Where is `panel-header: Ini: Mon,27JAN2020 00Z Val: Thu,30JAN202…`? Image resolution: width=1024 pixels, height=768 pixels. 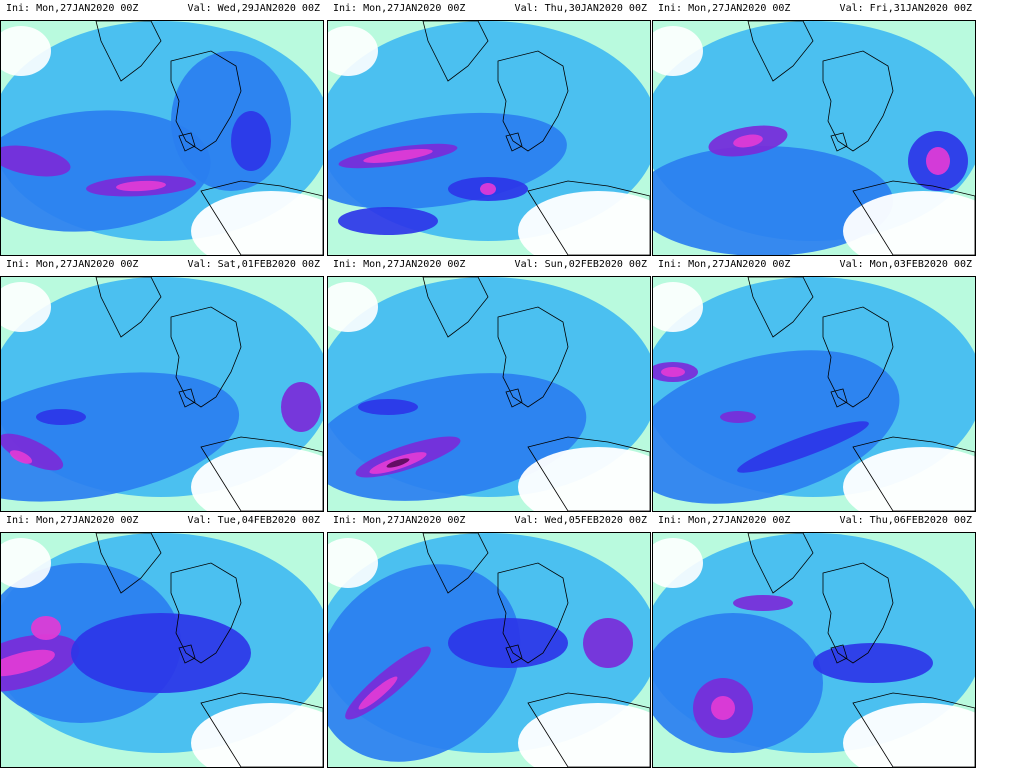
panel-header: Ini: Mon,27JAN2020 00Z Val: Thu,30JAN202… is located at coordinates (489, 9).